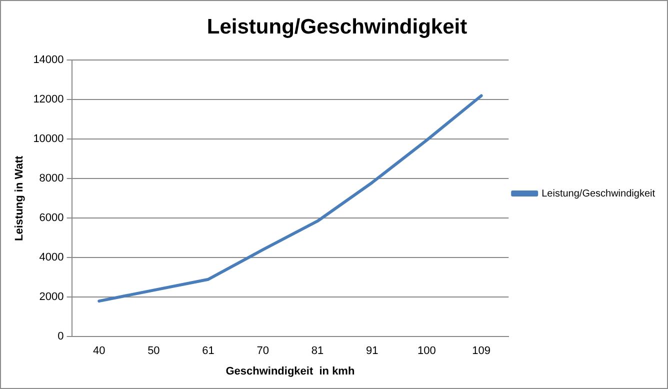 Image resolution: width=668 pixels, height=389 pixels. What do you see at coordinates (599, 194) in the screenshot?
I see `legend-label: Leistung/Geschwindigkeit` at bounding box center [599, 194].